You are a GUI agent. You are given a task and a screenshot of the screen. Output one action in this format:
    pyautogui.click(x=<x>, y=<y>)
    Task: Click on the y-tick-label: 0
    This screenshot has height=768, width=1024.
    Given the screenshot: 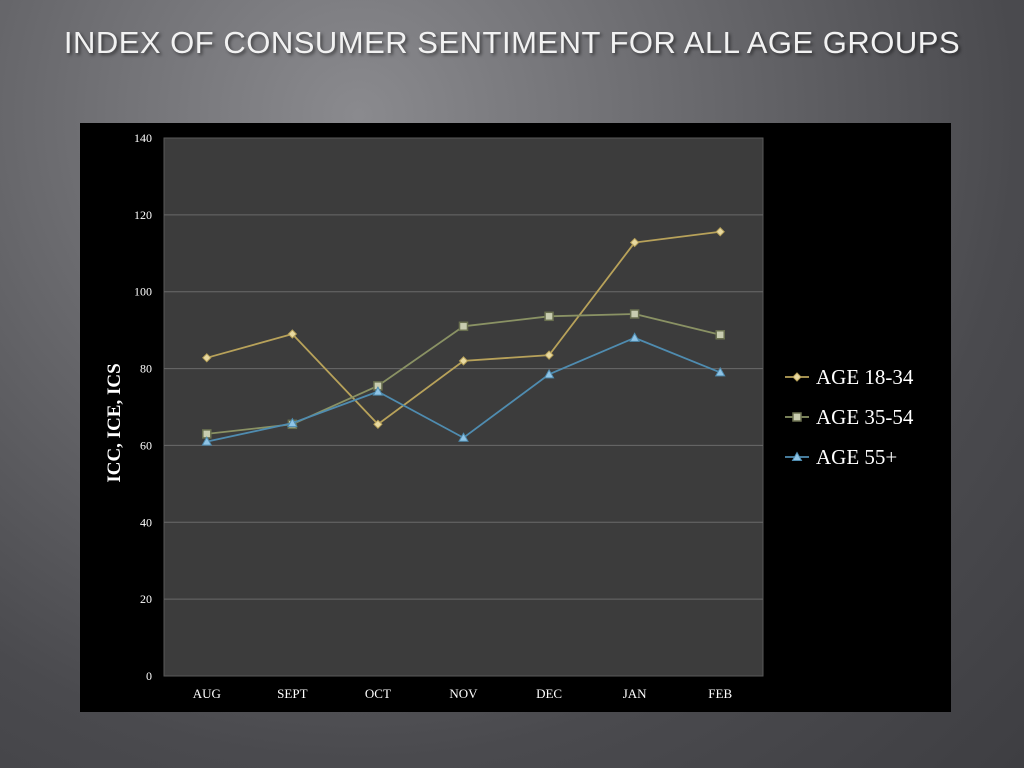 What is the action you would take?
    pyautogui.click(x=149, y=676)
    